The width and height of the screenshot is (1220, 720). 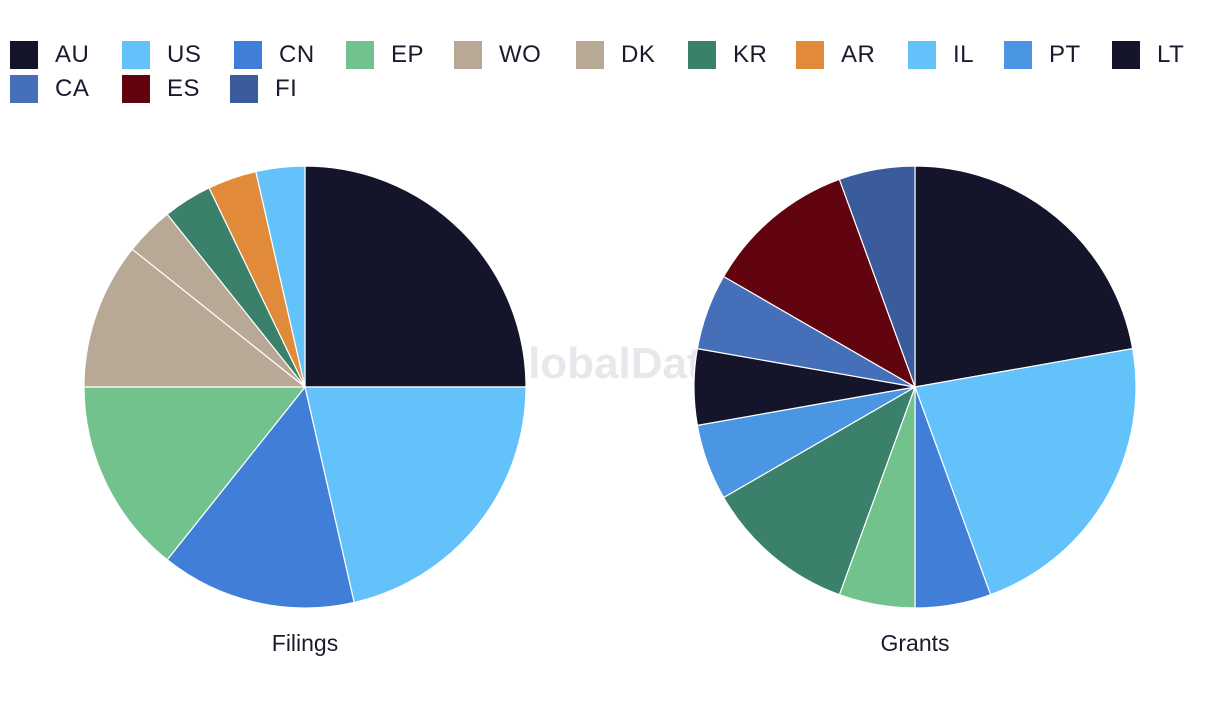 What do you see at coordinates (1171, 54) in the screenshot?
I see `legend-label: LT` at bounding box center [1171, 54].